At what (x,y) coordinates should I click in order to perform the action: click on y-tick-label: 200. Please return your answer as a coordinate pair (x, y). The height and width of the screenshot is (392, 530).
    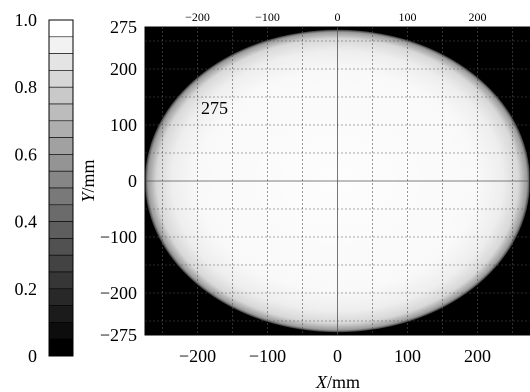
    Looking at the image, I should click on (123, 69).